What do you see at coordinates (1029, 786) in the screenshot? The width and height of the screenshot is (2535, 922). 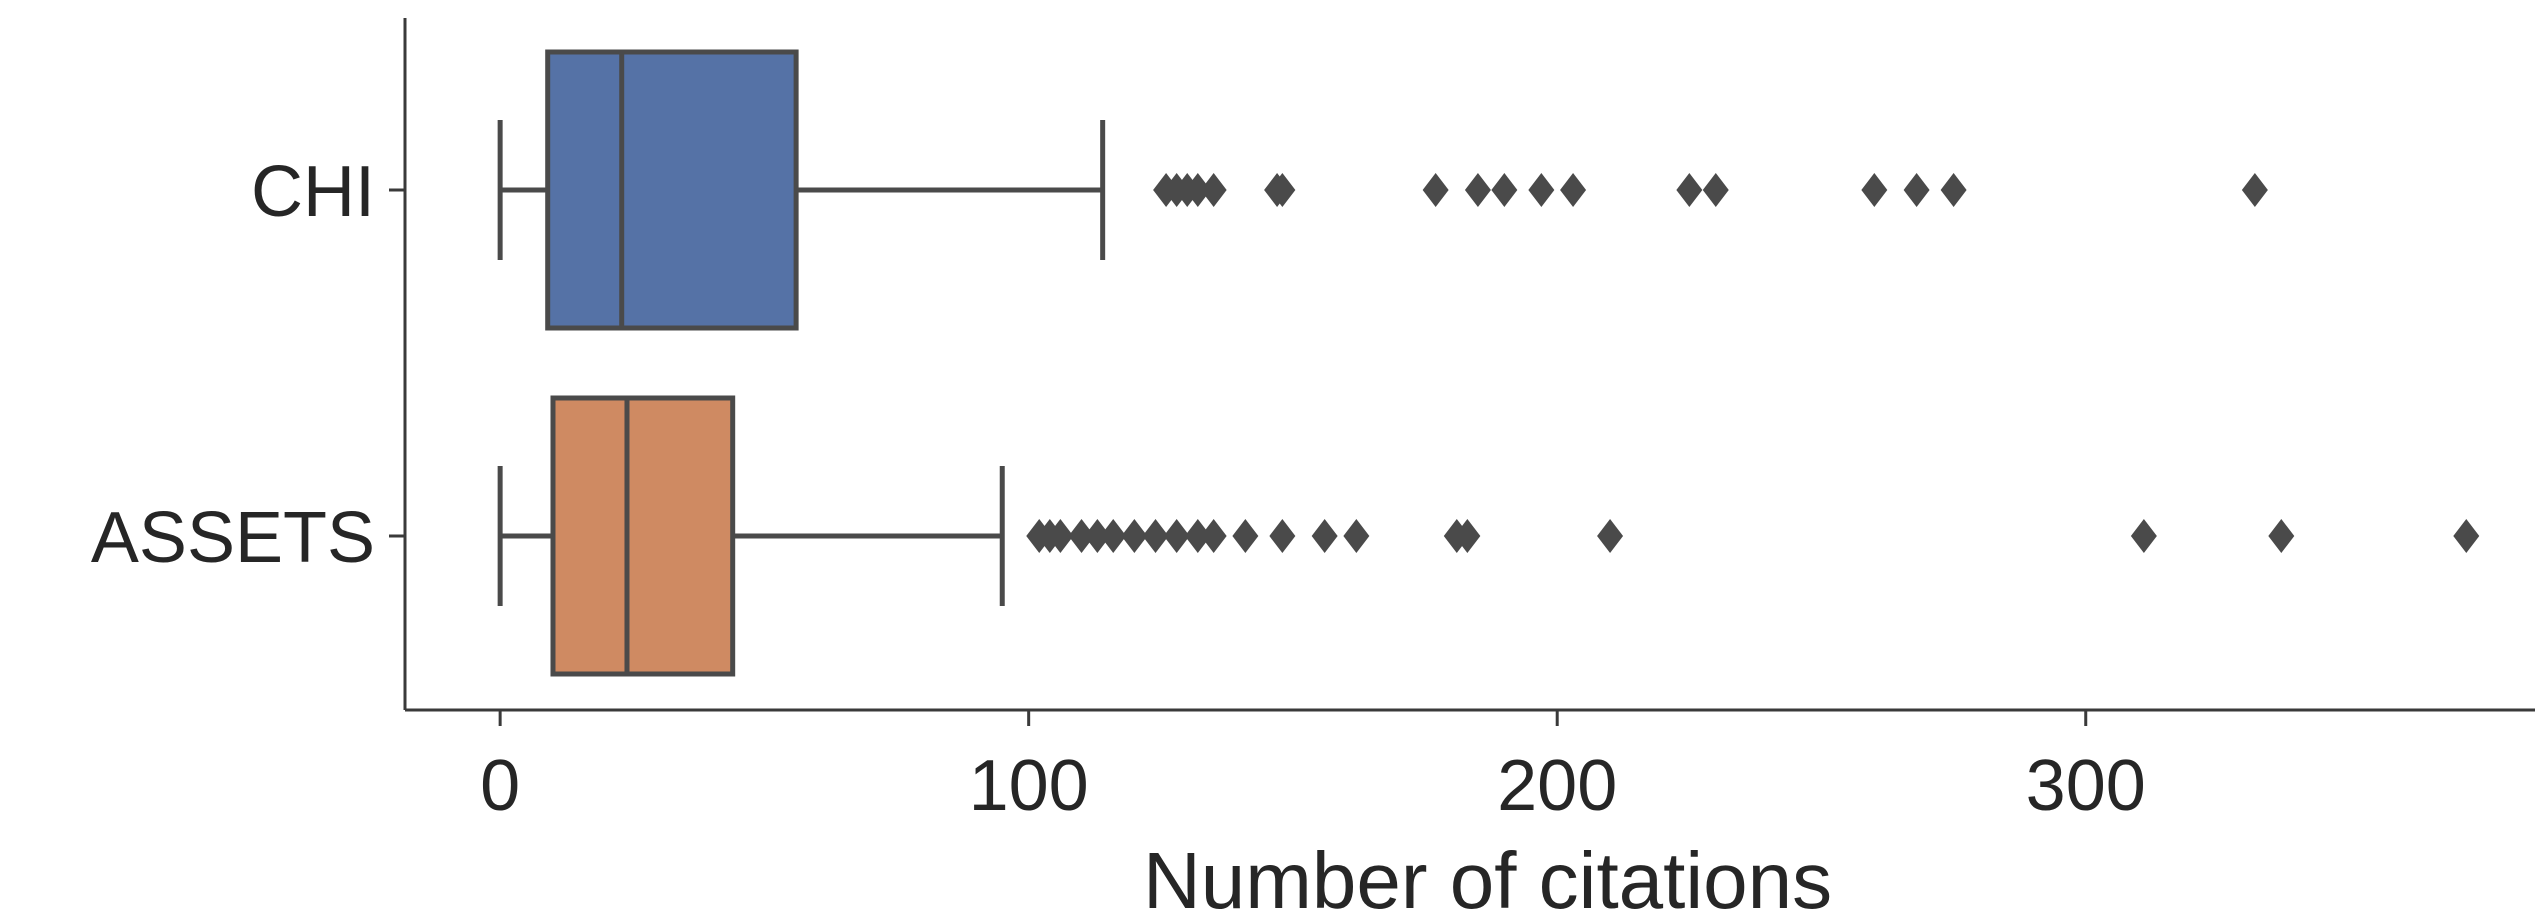 I see `x-tick-label: 100` at bounding box center [1029, 786].